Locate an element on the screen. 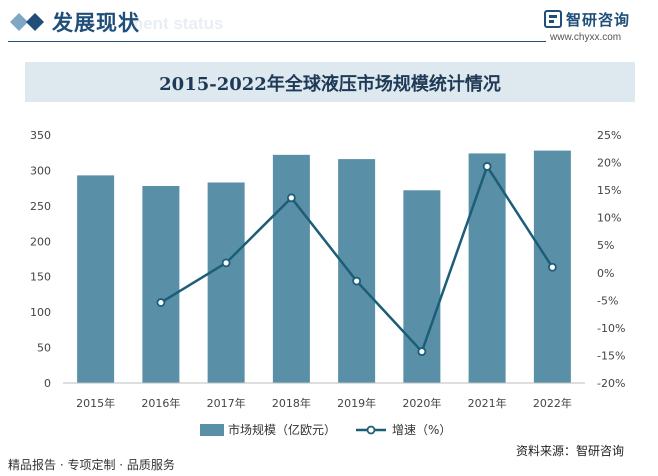 The height and width of the screenshot is (476, 658). y-left-tick-label: 300 is located at coordinates (40, 170).